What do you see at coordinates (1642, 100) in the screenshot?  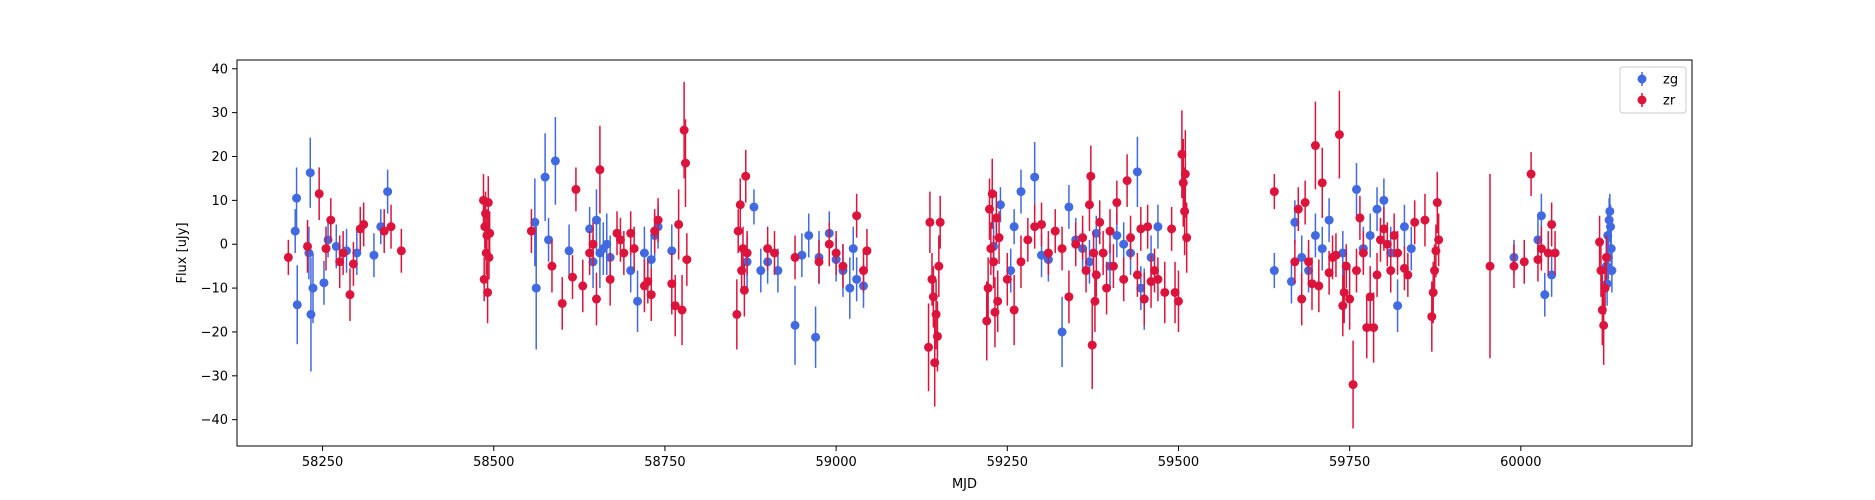 I see `legend-zr-marker` at bounding box center [1642, 100].